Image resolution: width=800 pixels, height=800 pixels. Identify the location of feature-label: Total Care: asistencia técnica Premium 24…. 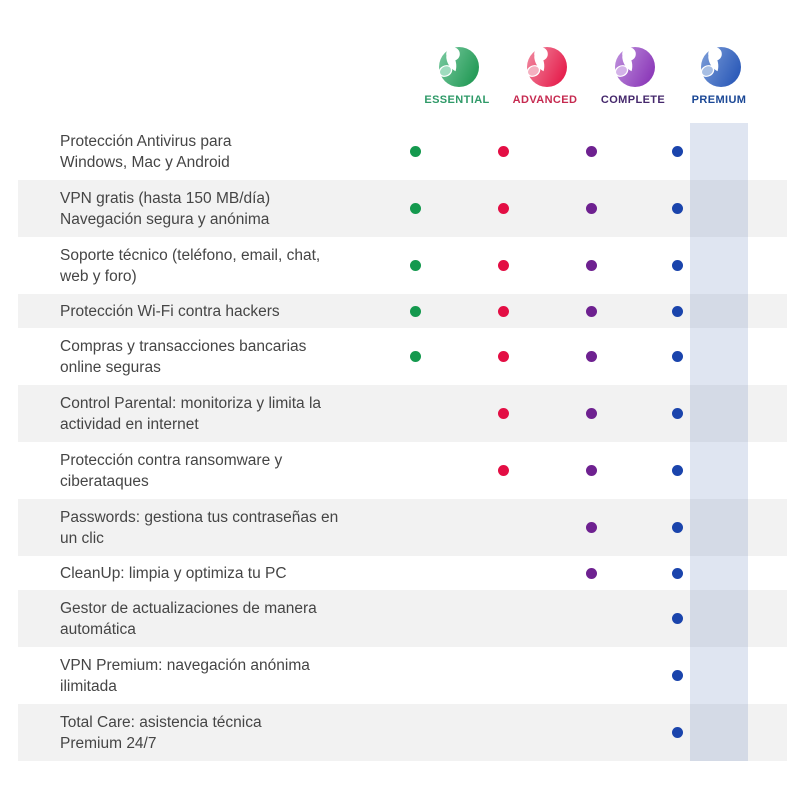
(161, 732).